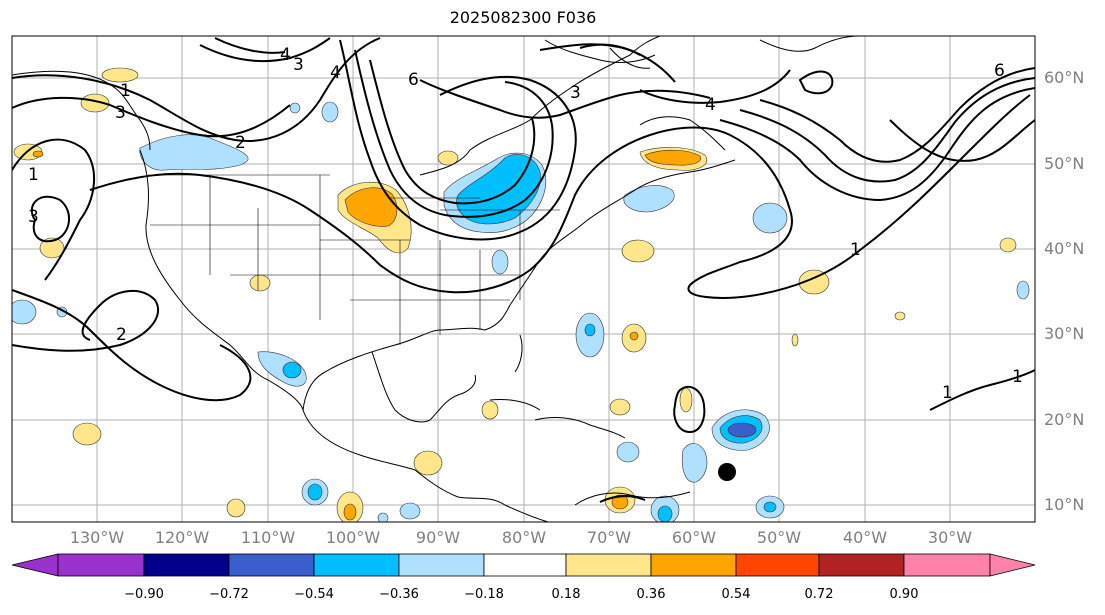 The width and height of the screenshot is (1105, 615). Describe the element at coordinates (144, 594) in the screenshot. I see `colorbar-tick: −0.90` at that location.